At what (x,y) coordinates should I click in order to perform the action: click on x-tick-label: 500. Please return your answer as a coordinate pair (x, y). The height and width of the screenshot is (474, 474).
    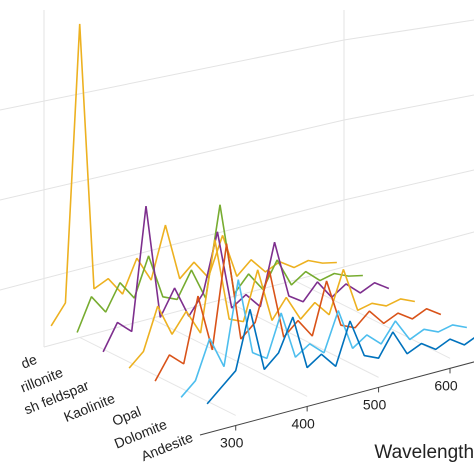
    Looking at the image, I should click on (375, 404).